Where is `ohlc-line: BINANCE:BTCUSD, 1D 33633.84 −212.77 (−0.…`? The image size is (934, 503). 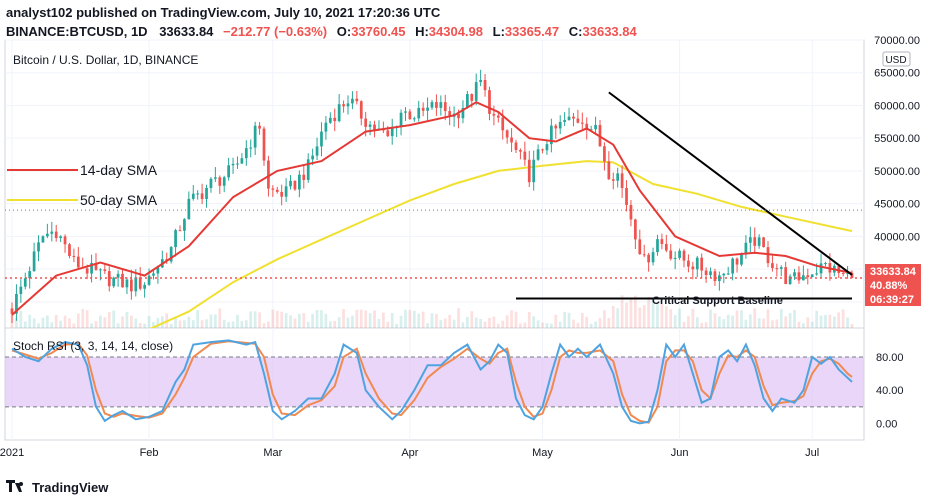 ohlc-line: BINANCE:BTCUSD, 1D 33633.84 −212.77 (−0.… is located at coordinates (321, 31).